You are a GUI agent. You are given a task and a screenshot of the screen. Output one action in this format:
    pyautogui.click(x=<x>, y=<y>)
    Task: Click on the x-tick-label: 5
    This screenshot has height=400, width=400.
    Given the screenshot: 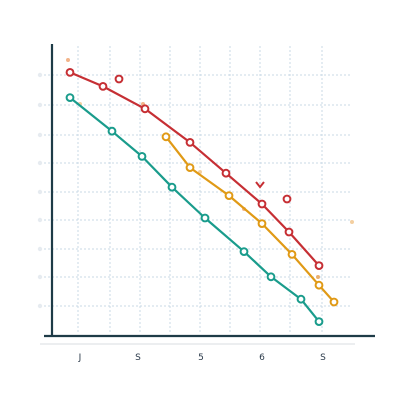 What is the action you would take?
    pyautogui.click(x=201, y=358)
    